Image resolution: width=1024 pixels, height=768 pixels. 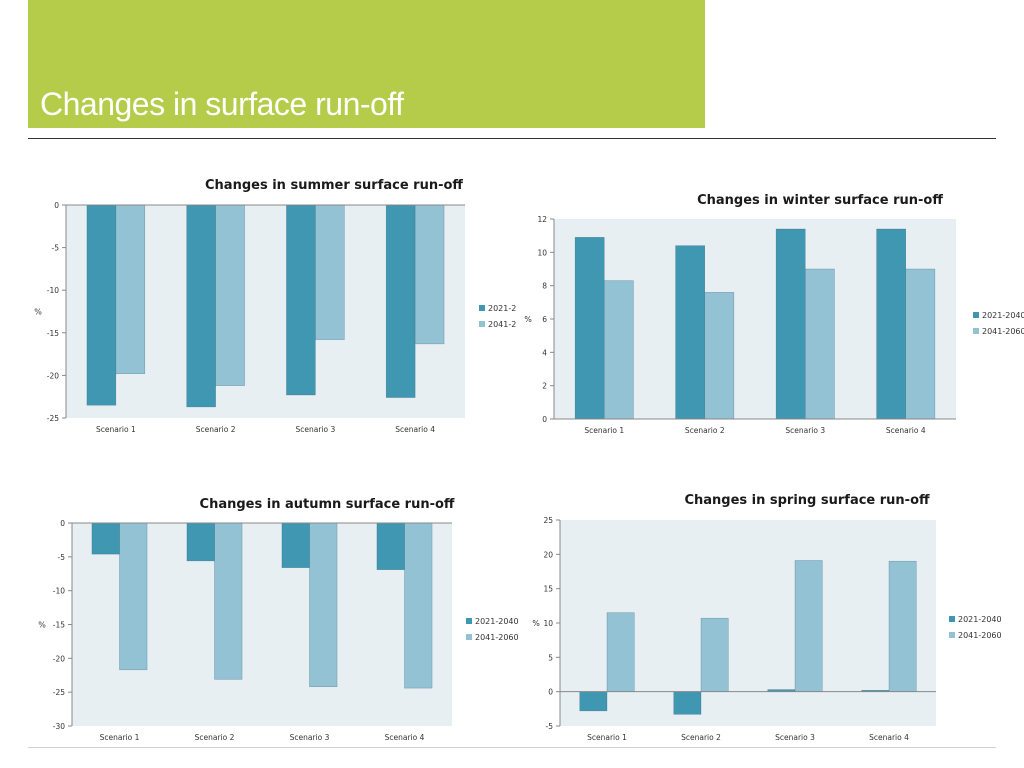 I want to click on y-tick-label: 15, so click(x=548, y=589).